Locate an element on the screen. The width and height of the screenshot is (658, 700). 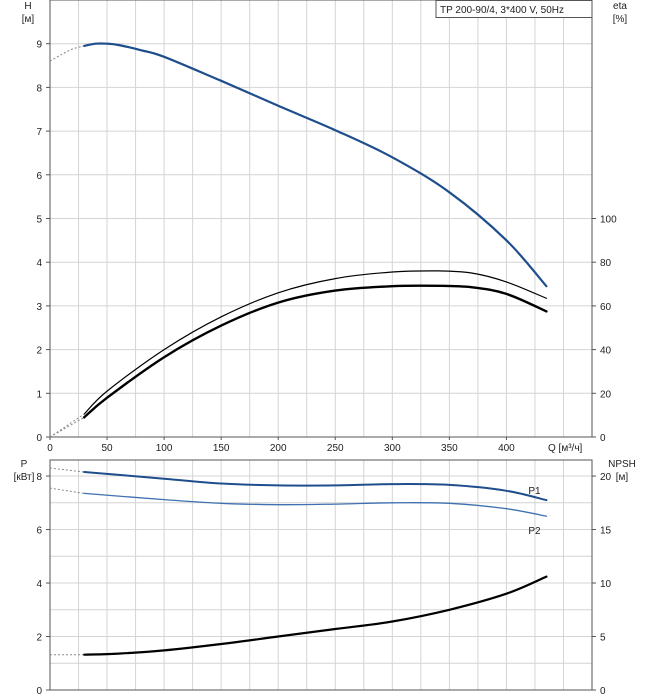
right-axis-label: eta is located at coordinates (620, 6).